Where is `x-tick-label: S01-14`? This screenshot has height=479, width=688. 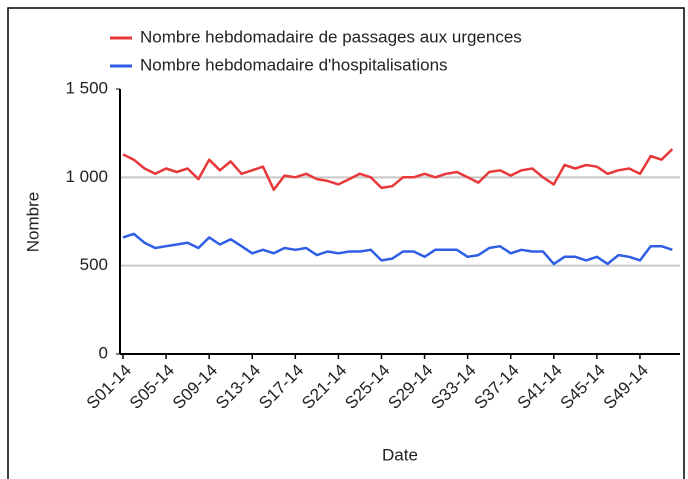 x-tick-label: S01-14 is located at coordinates (109, 387).